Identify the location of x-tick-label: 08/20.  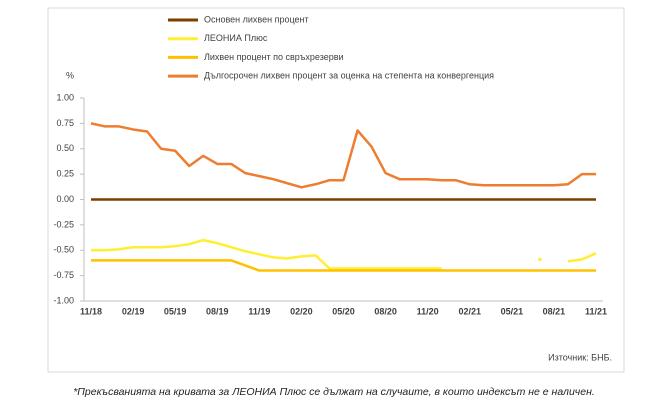
(385, 311).